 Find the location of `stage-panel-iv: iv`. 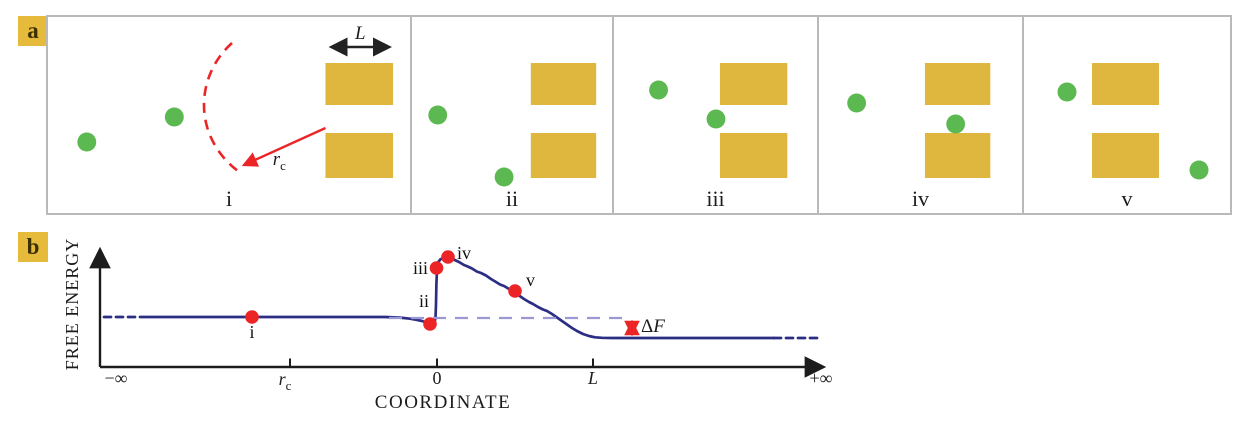

stage-panel-iv: iv is located at coordinates (921, 115).